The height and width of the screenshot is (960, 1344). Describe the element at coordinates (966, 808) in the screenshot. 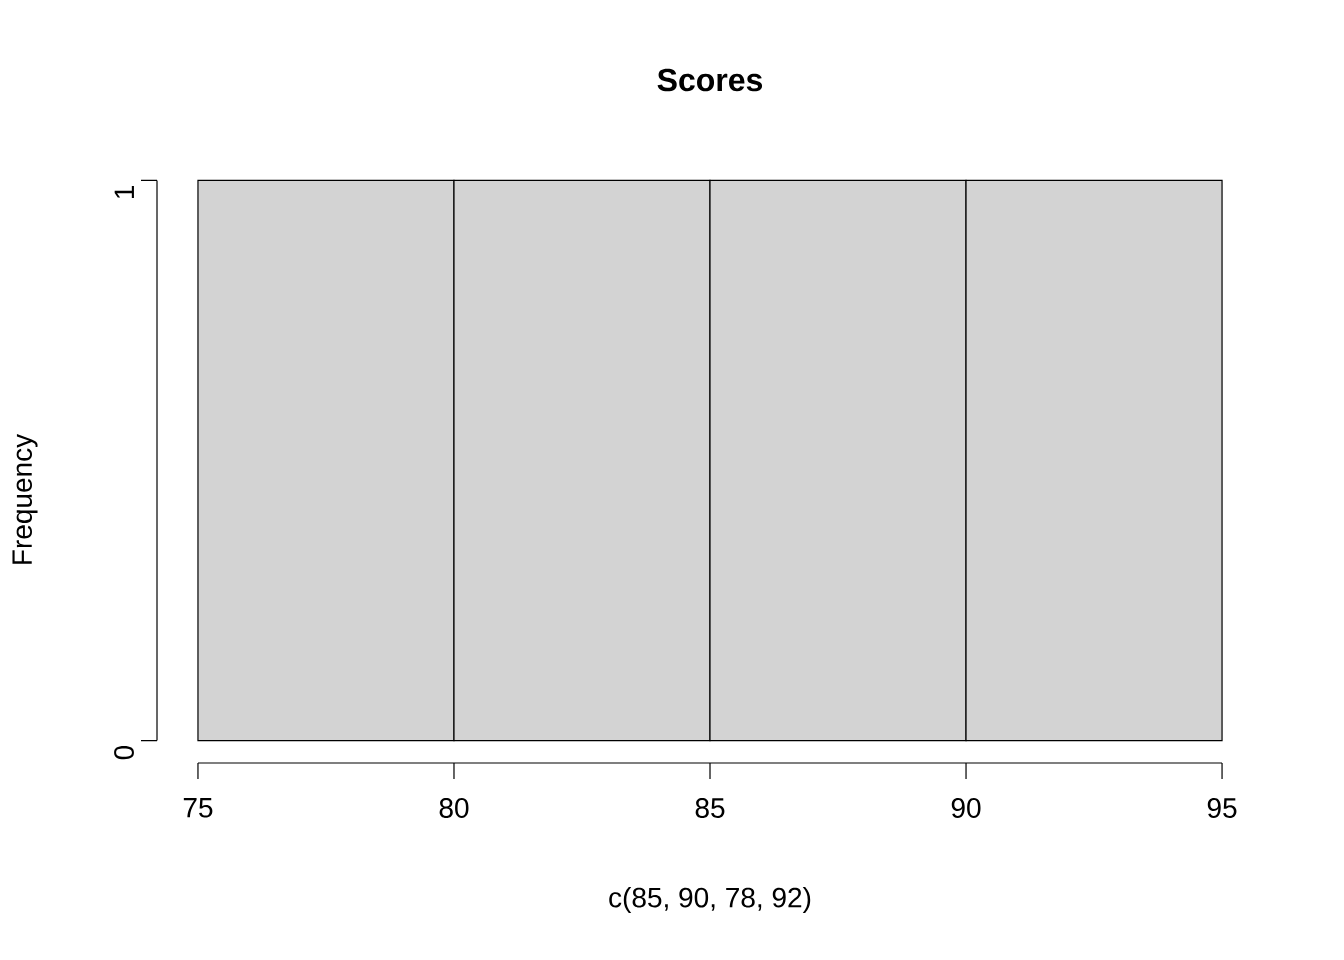

I see `x-tick-label: 90` at that location.